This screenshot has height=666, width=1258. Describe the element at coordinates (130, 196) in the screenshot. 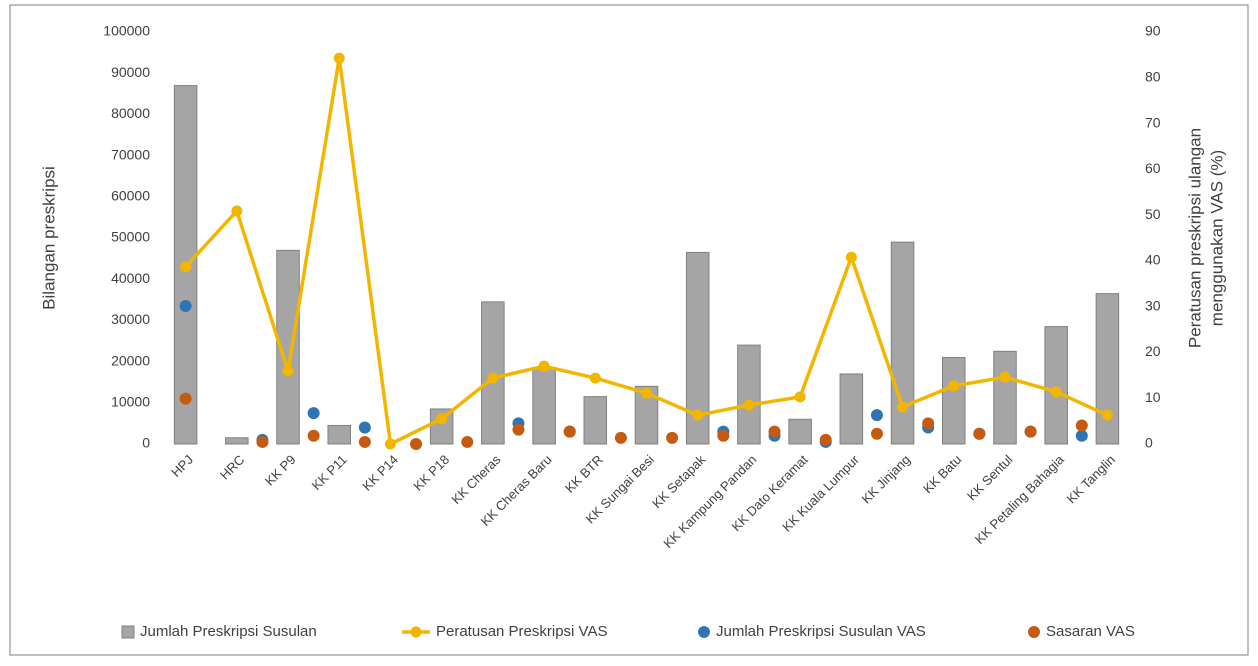

I see `y-tick-label: 60000` at that location.